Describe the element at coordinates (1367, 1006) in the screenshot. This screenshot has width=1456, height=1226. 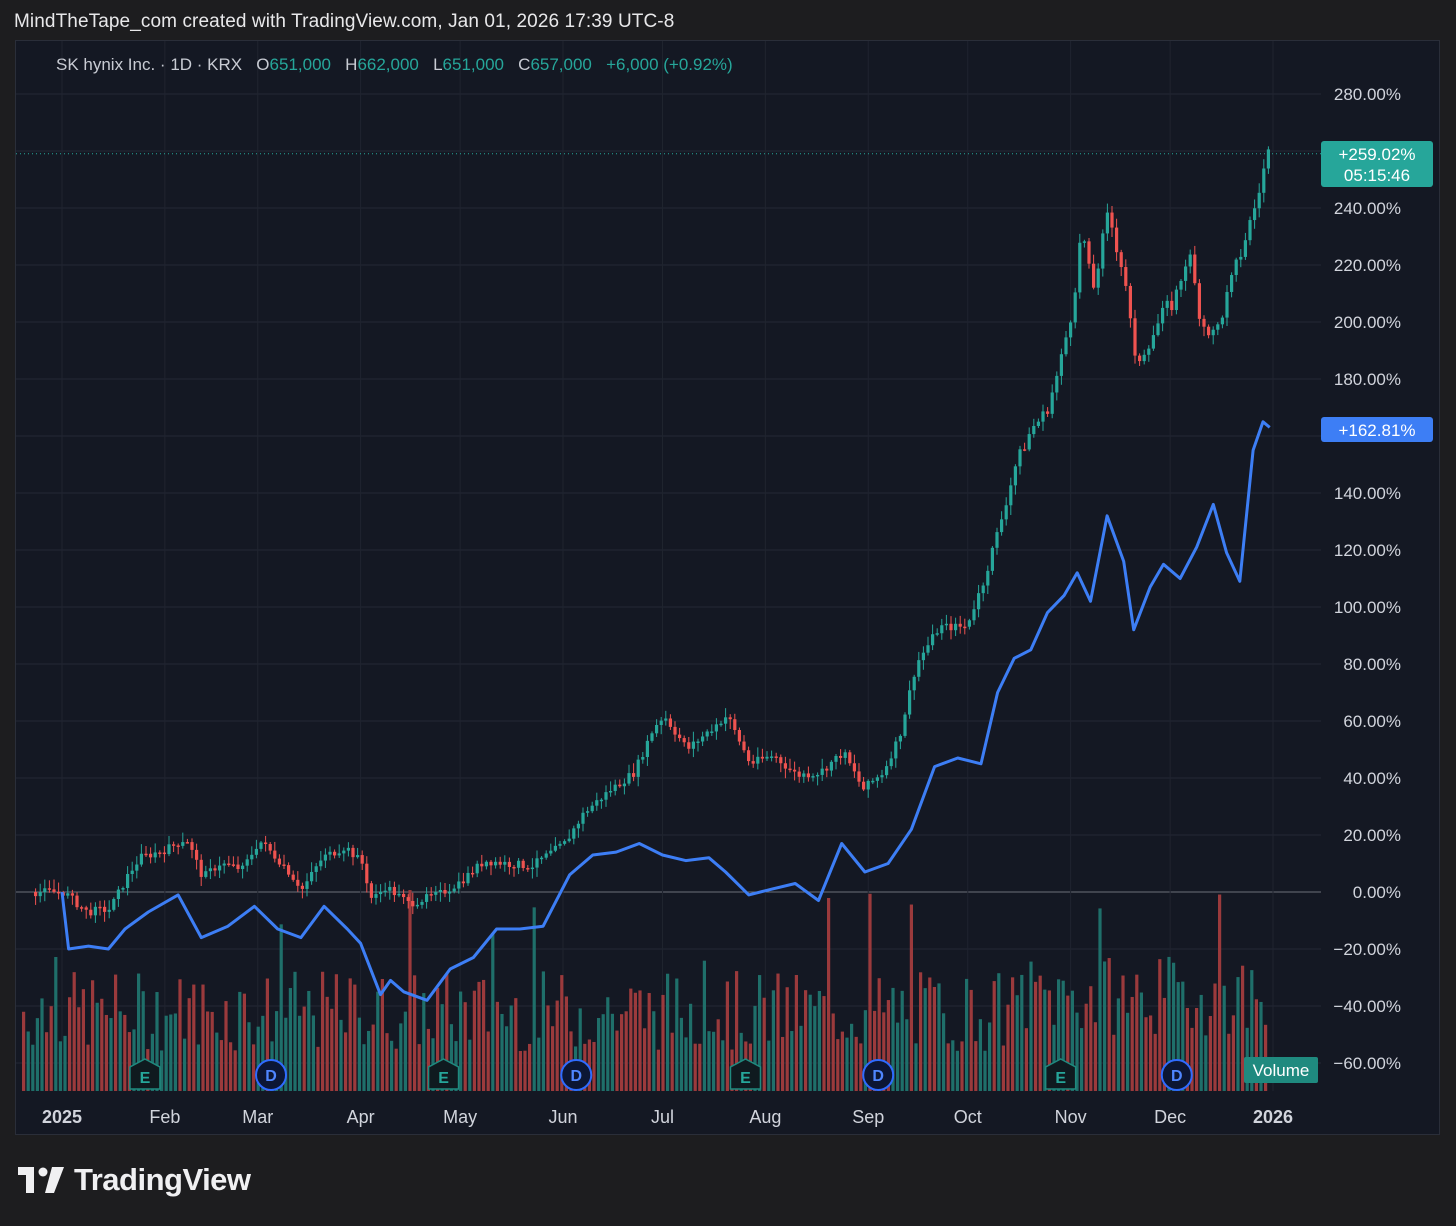
I see `y-tick-label: −40.00%` at that location.